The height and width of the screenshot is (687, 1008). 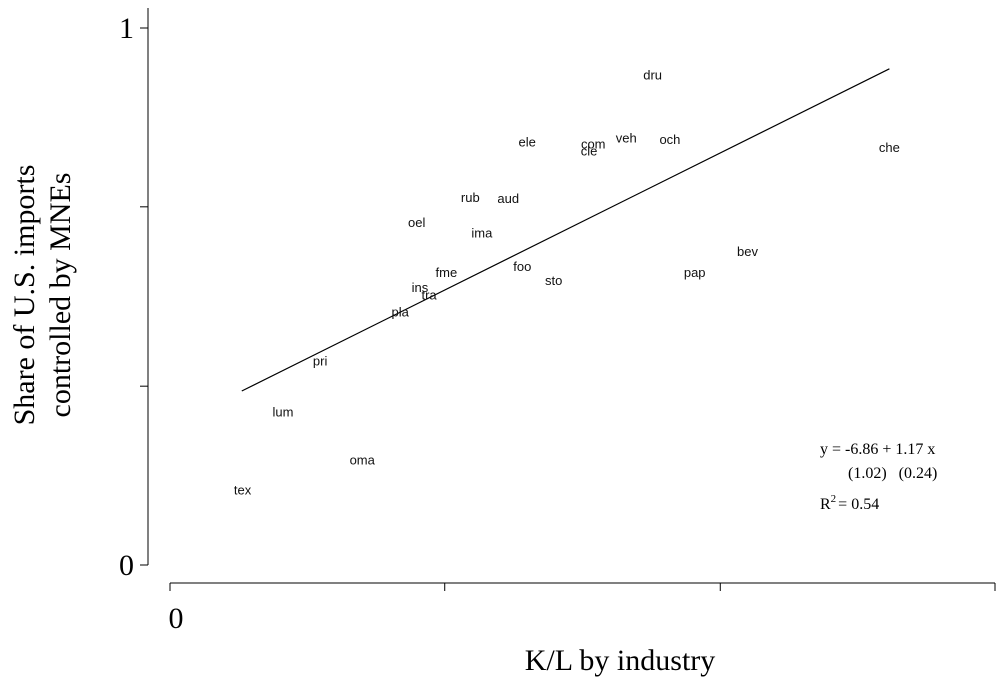 I want to click on data-point-dru: dru, so click(x=652, y=75).